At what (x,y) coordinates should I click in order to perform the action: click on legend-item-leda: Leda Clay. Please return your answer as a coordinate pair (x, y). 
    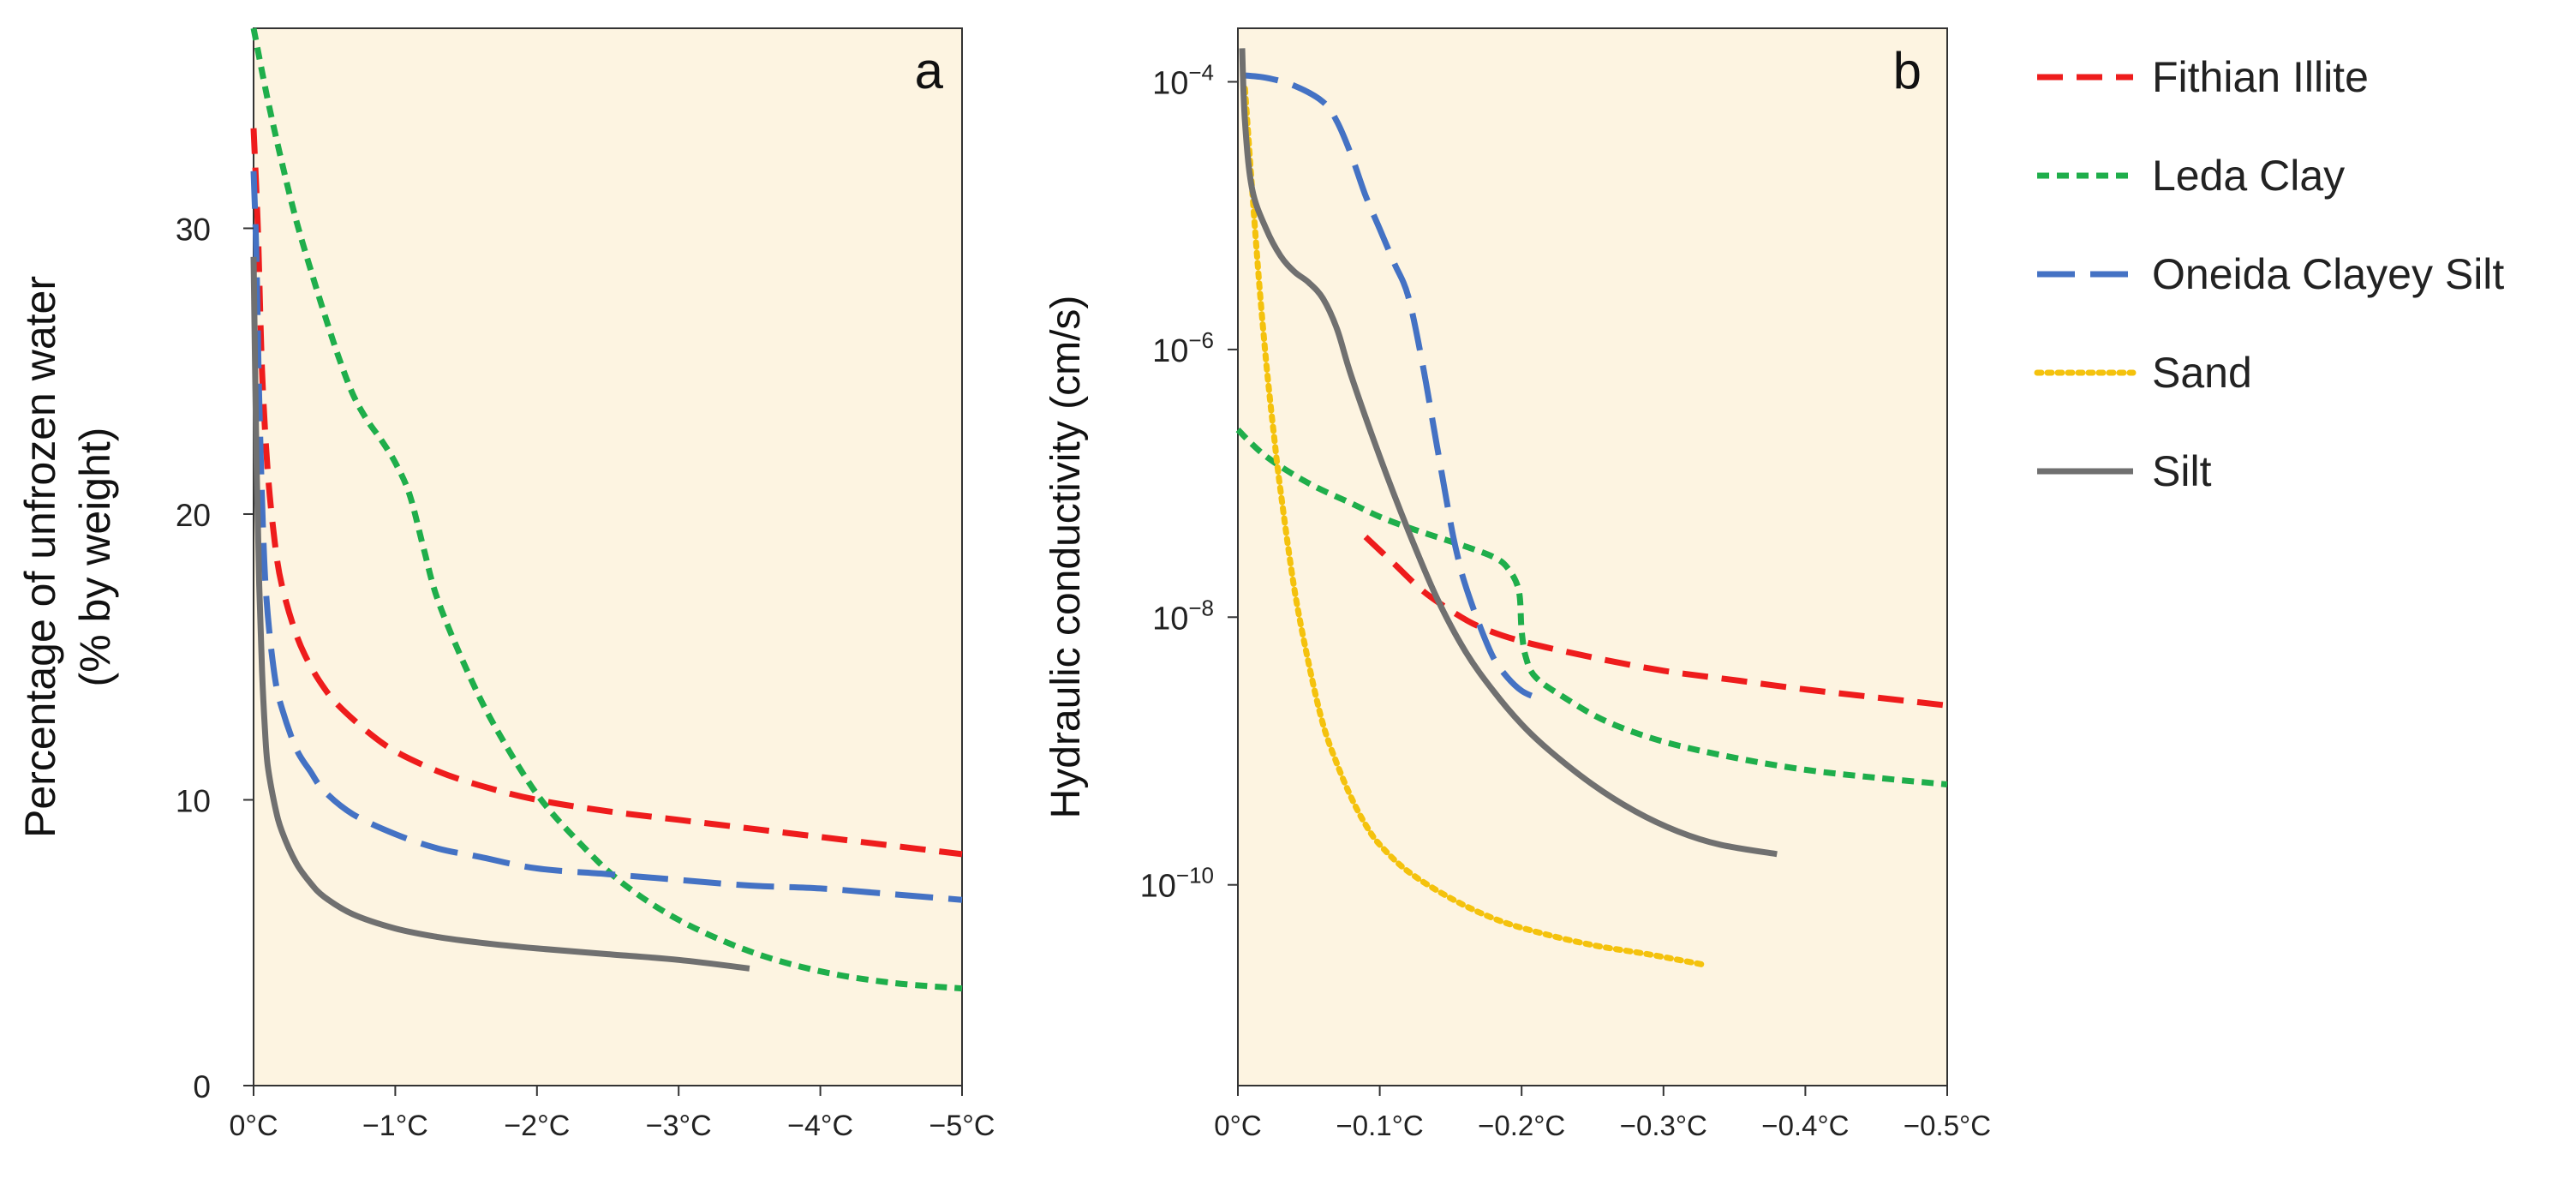
    Looking at the image, I should click on (2191, 176).